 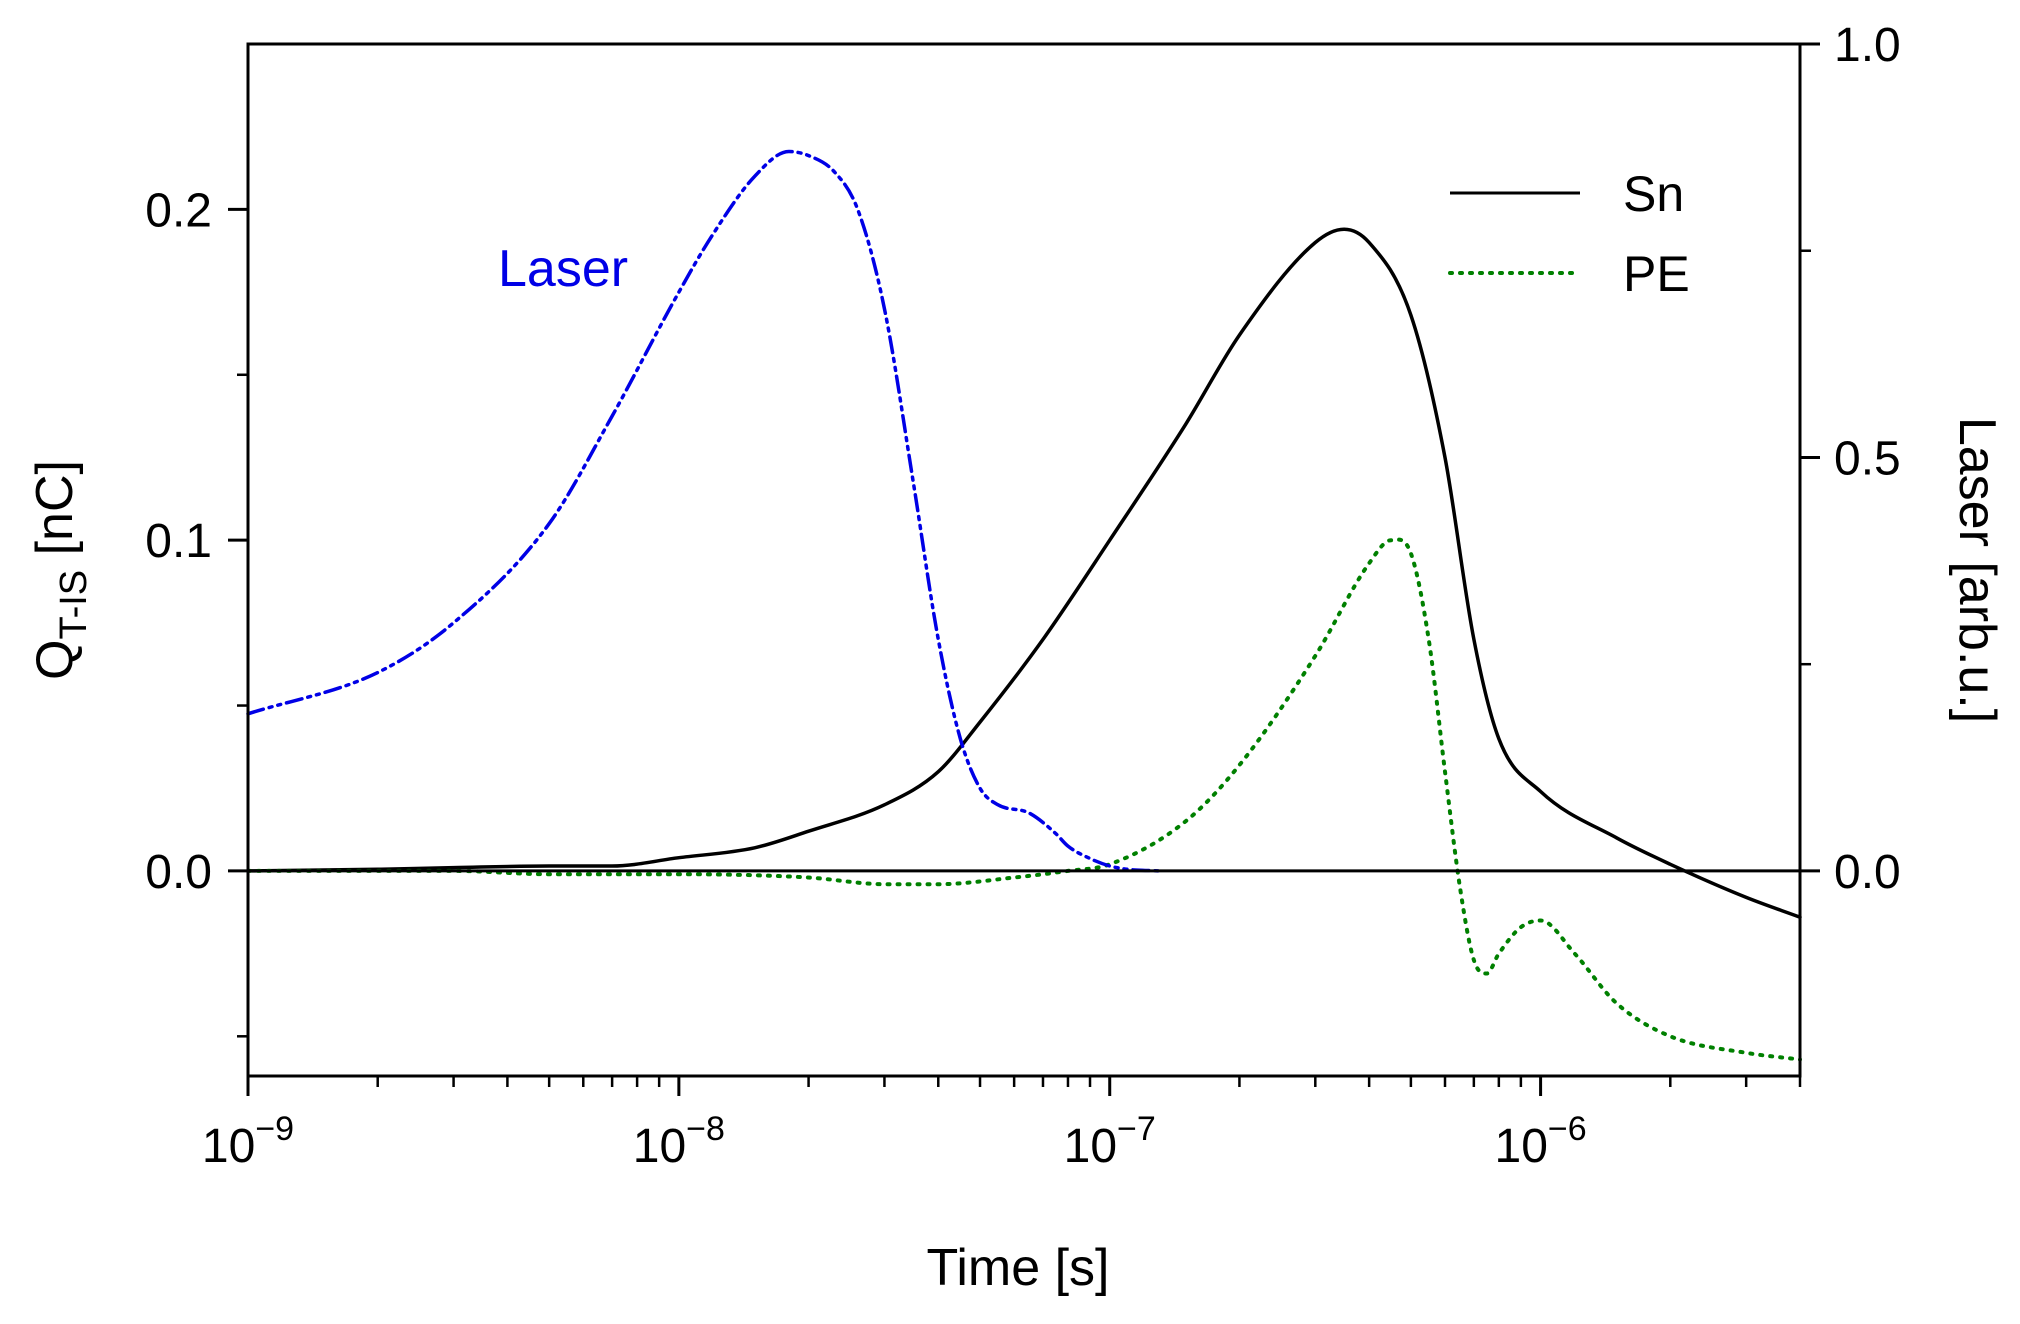 What do you see at coordinates (1541, 1141) in the screenshot?
I see `x-tick-label-3: 10⁻⁶` at bounding box center [1541, 1141].